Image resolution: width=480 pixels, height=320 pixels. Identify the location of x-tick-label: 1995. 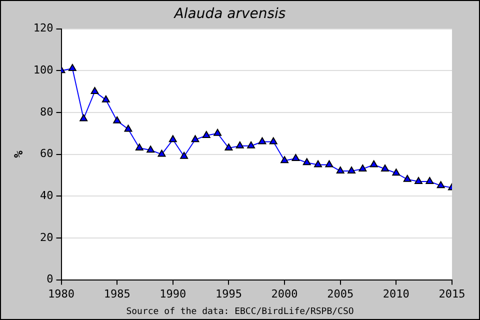
(228, 293).